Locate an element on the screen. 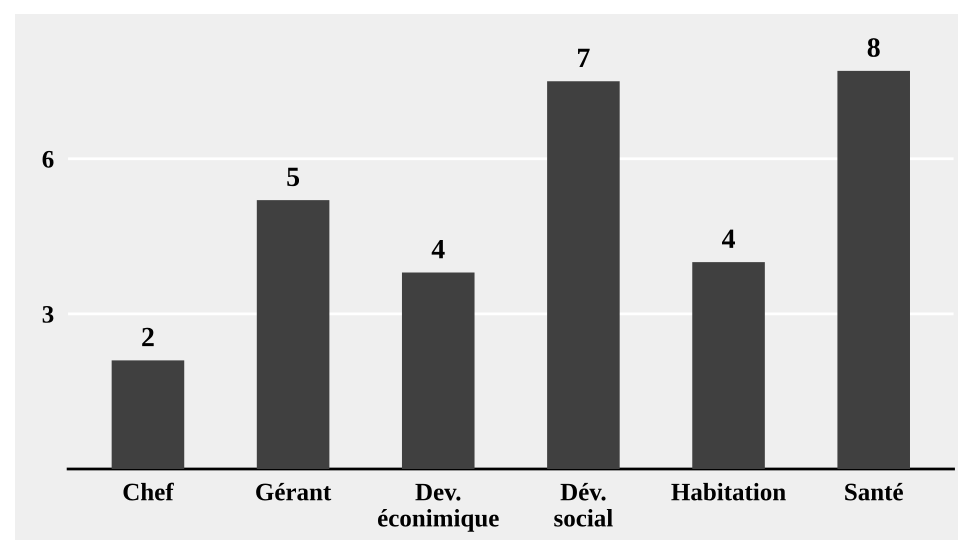 The width and height of the screenshot is (973, 554). y-tick-label: 3 is located at coordinates (48, 314).